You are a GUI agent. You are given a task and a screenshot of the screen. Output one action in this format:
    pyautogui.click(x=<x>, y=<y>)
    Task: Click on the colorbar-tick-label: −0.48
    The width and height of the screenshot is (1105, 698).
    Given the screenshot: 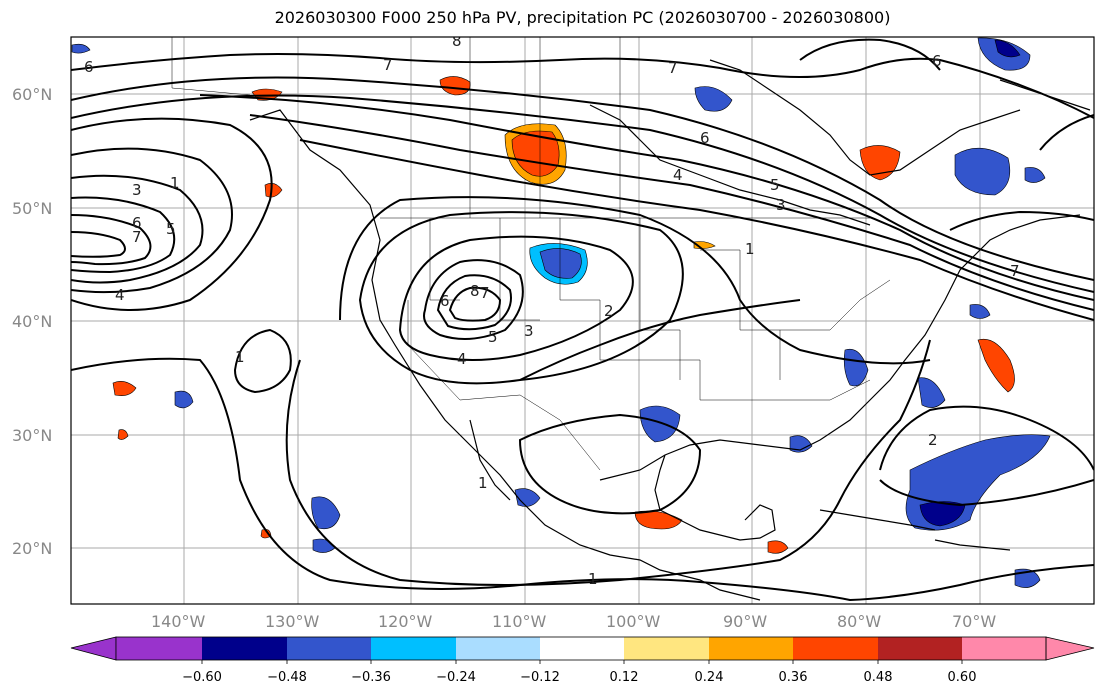 What is the action you would take?
    pyautogui.click(x=287, y=677)
    